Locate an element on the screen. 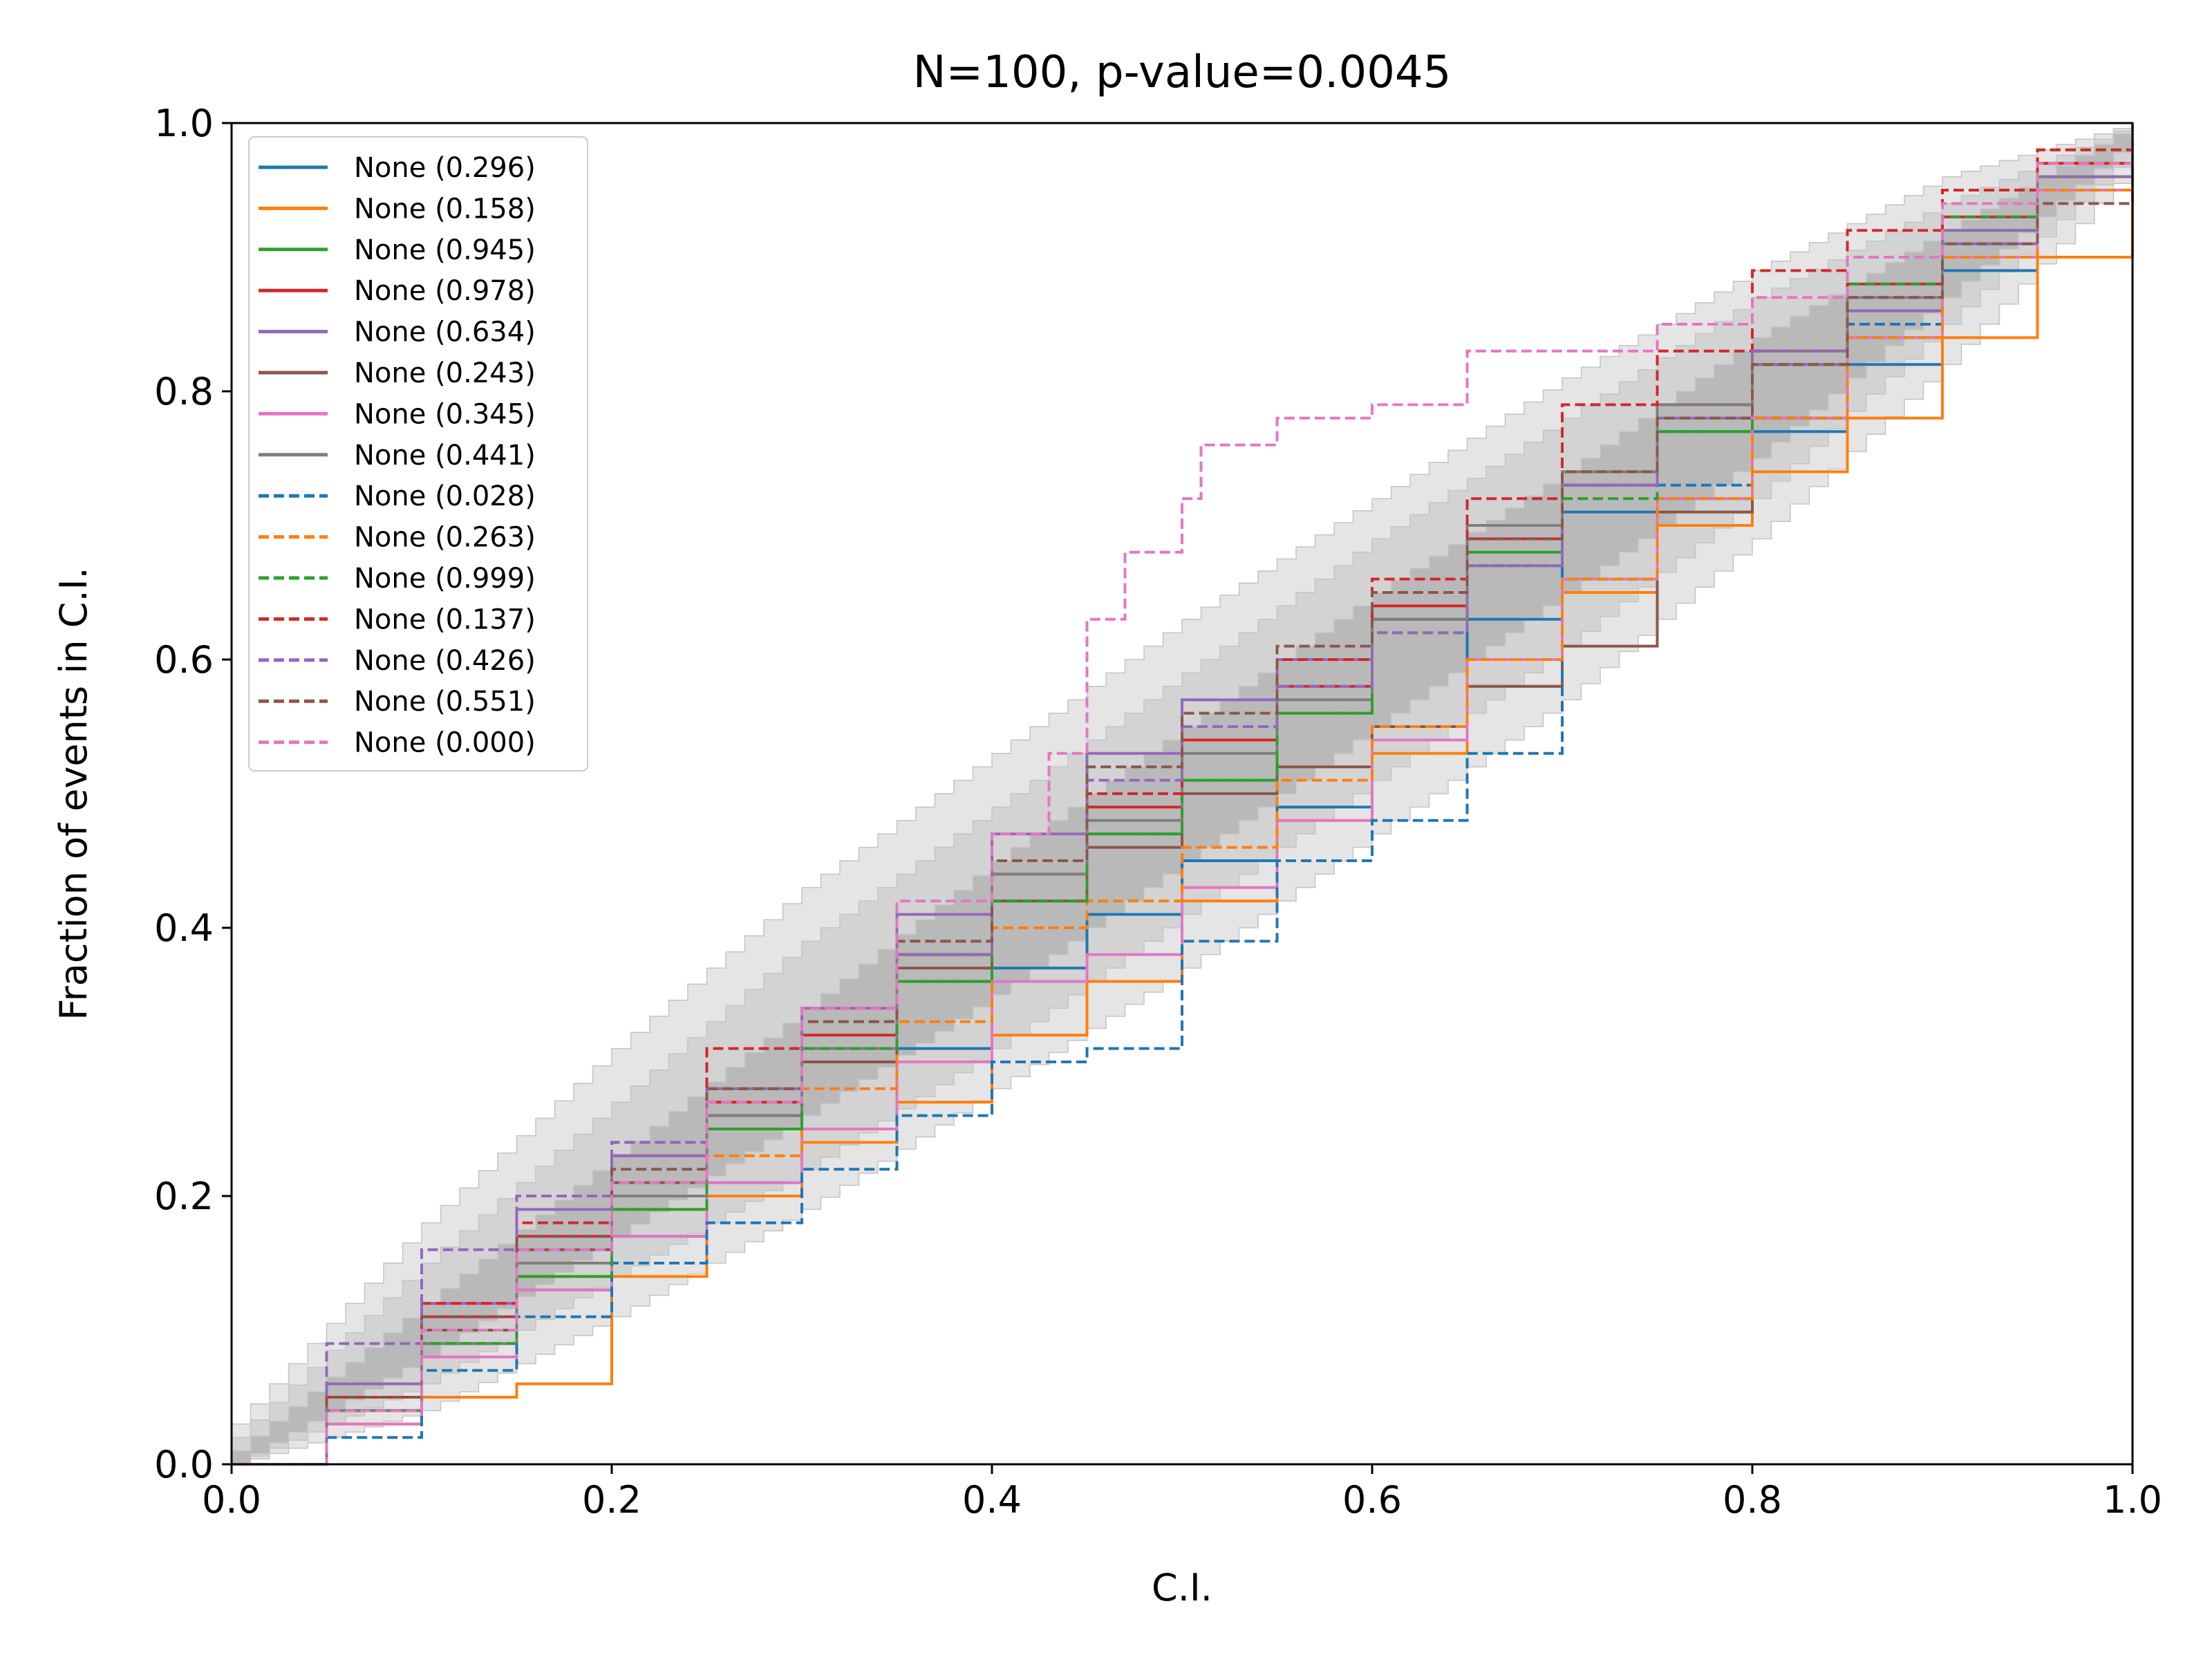 The image size is (2212, 1662). legend-label: None (0.345) is located at coordinates (445, 414).